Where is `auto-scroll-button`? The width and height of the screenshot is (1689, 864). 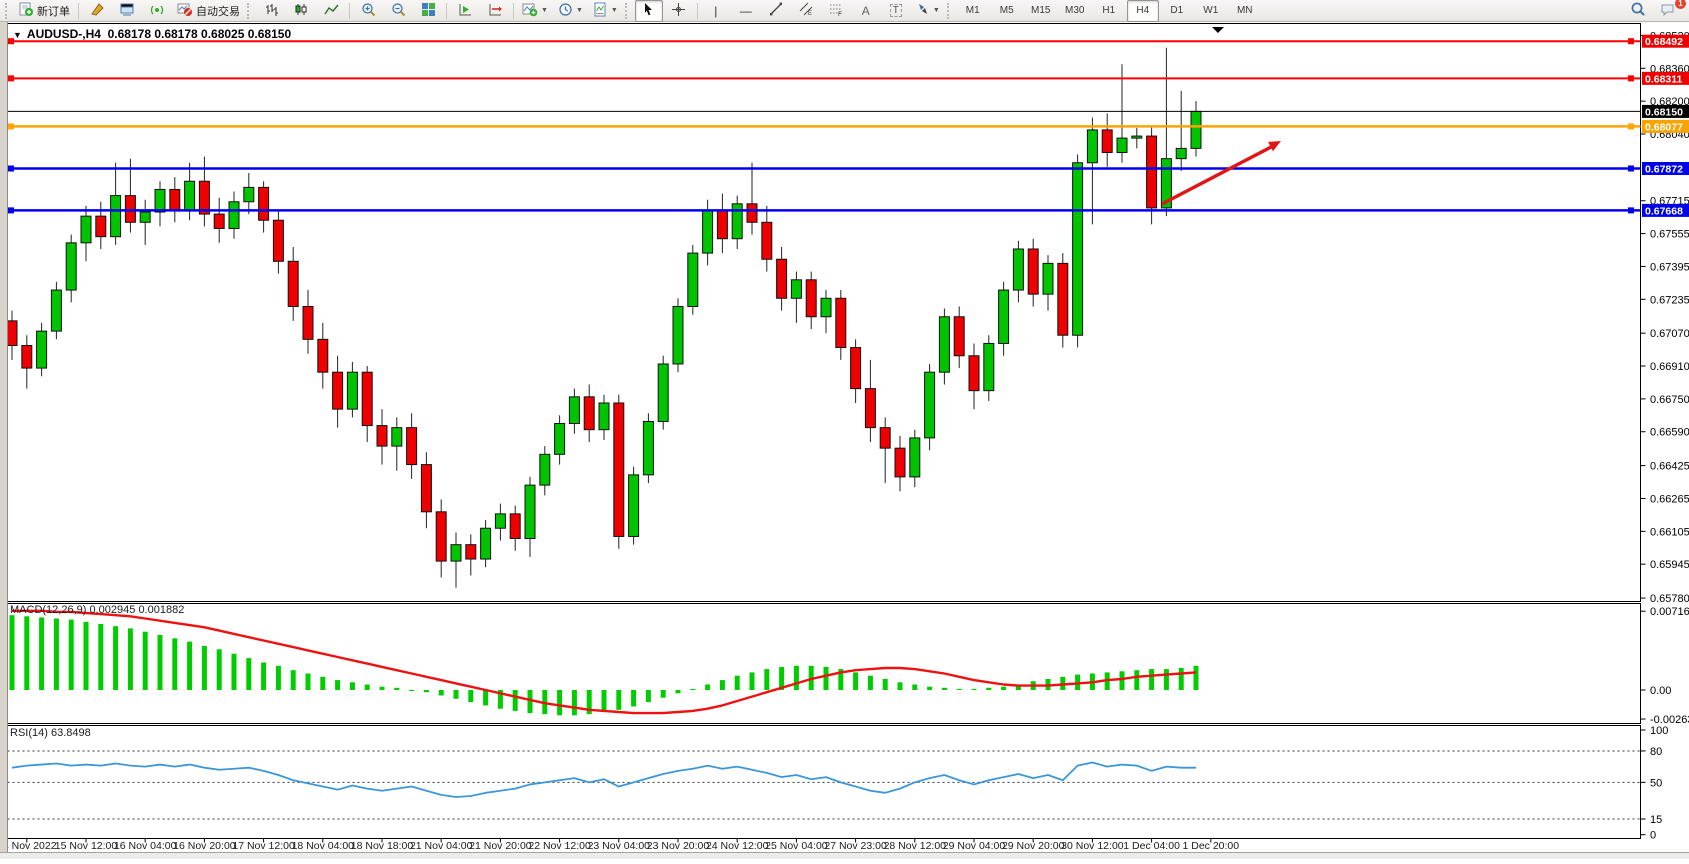 auto-scroll-button is located at coordinates (465, 11).